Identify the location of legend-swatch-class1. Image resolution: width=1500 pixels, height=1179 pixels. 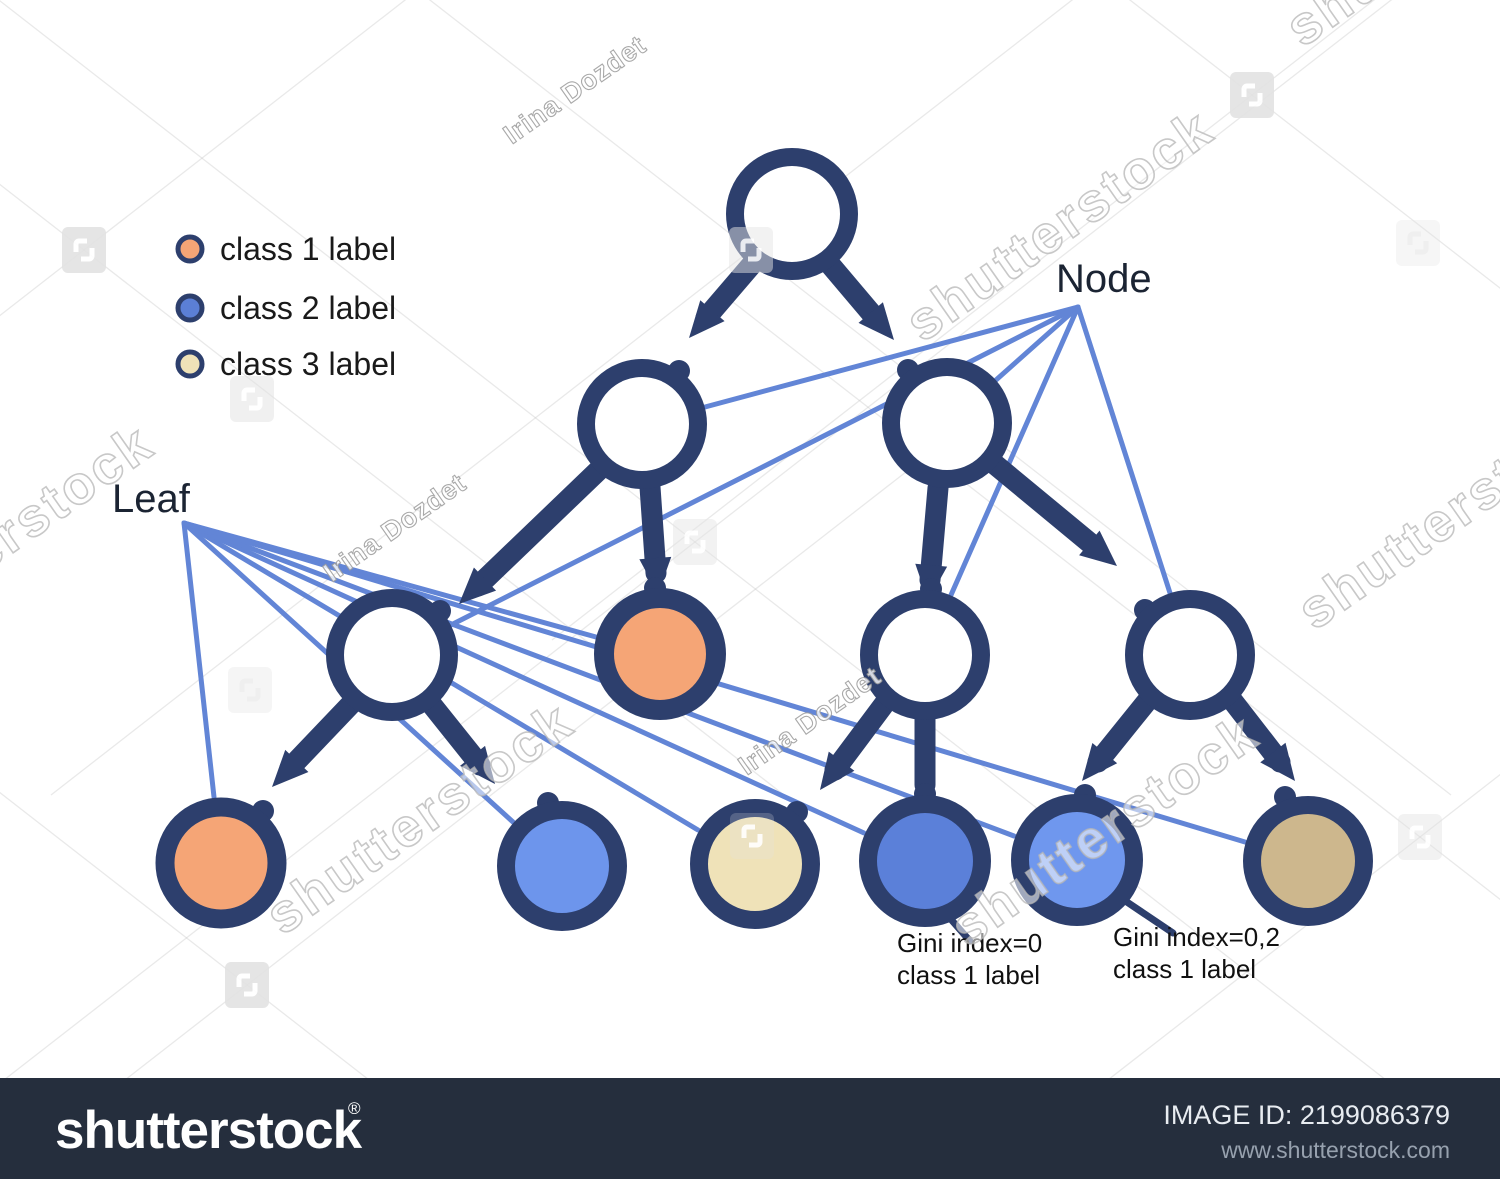
(190, 249).